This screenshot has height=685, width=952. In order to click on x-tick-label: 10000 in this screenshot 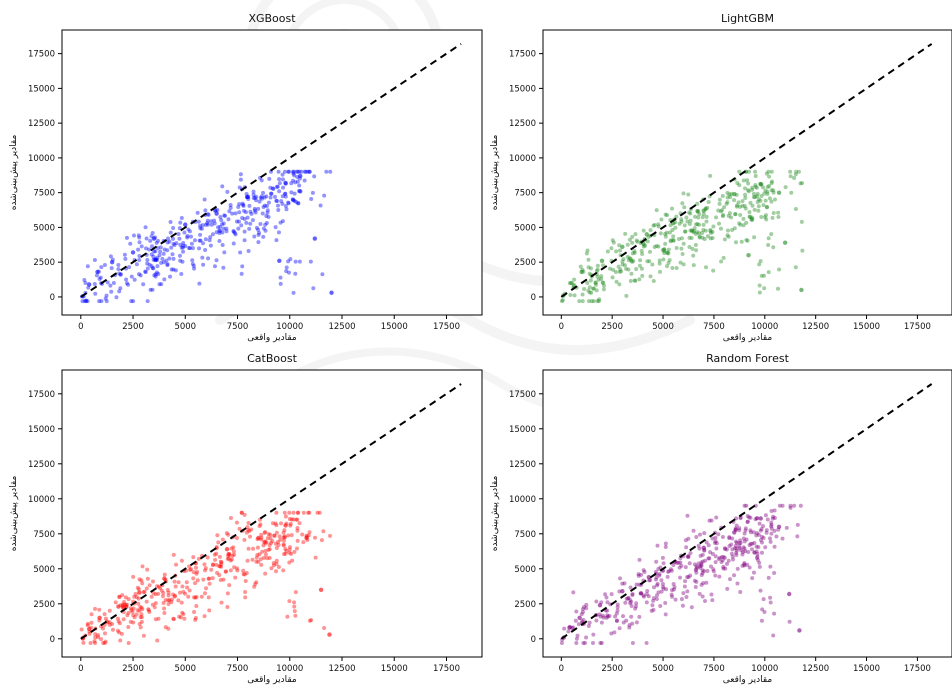, I will do `click(289, 327)`.